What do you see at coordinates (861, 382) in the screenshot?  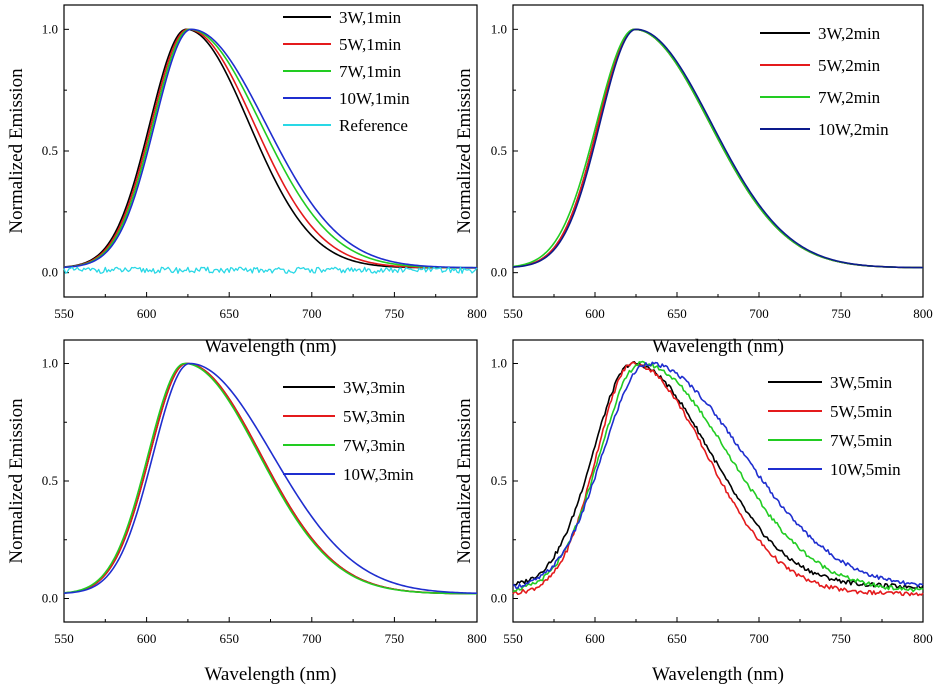 I see `legend-label: 3W,5min` at bounding box center [861, 382].